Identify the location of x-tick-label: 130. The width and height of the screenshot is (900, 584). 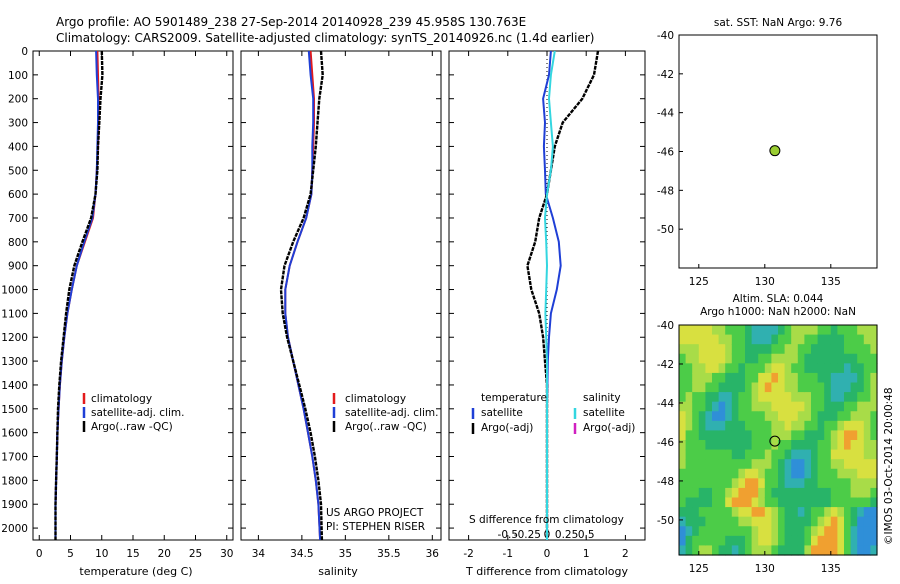
(765, 282).